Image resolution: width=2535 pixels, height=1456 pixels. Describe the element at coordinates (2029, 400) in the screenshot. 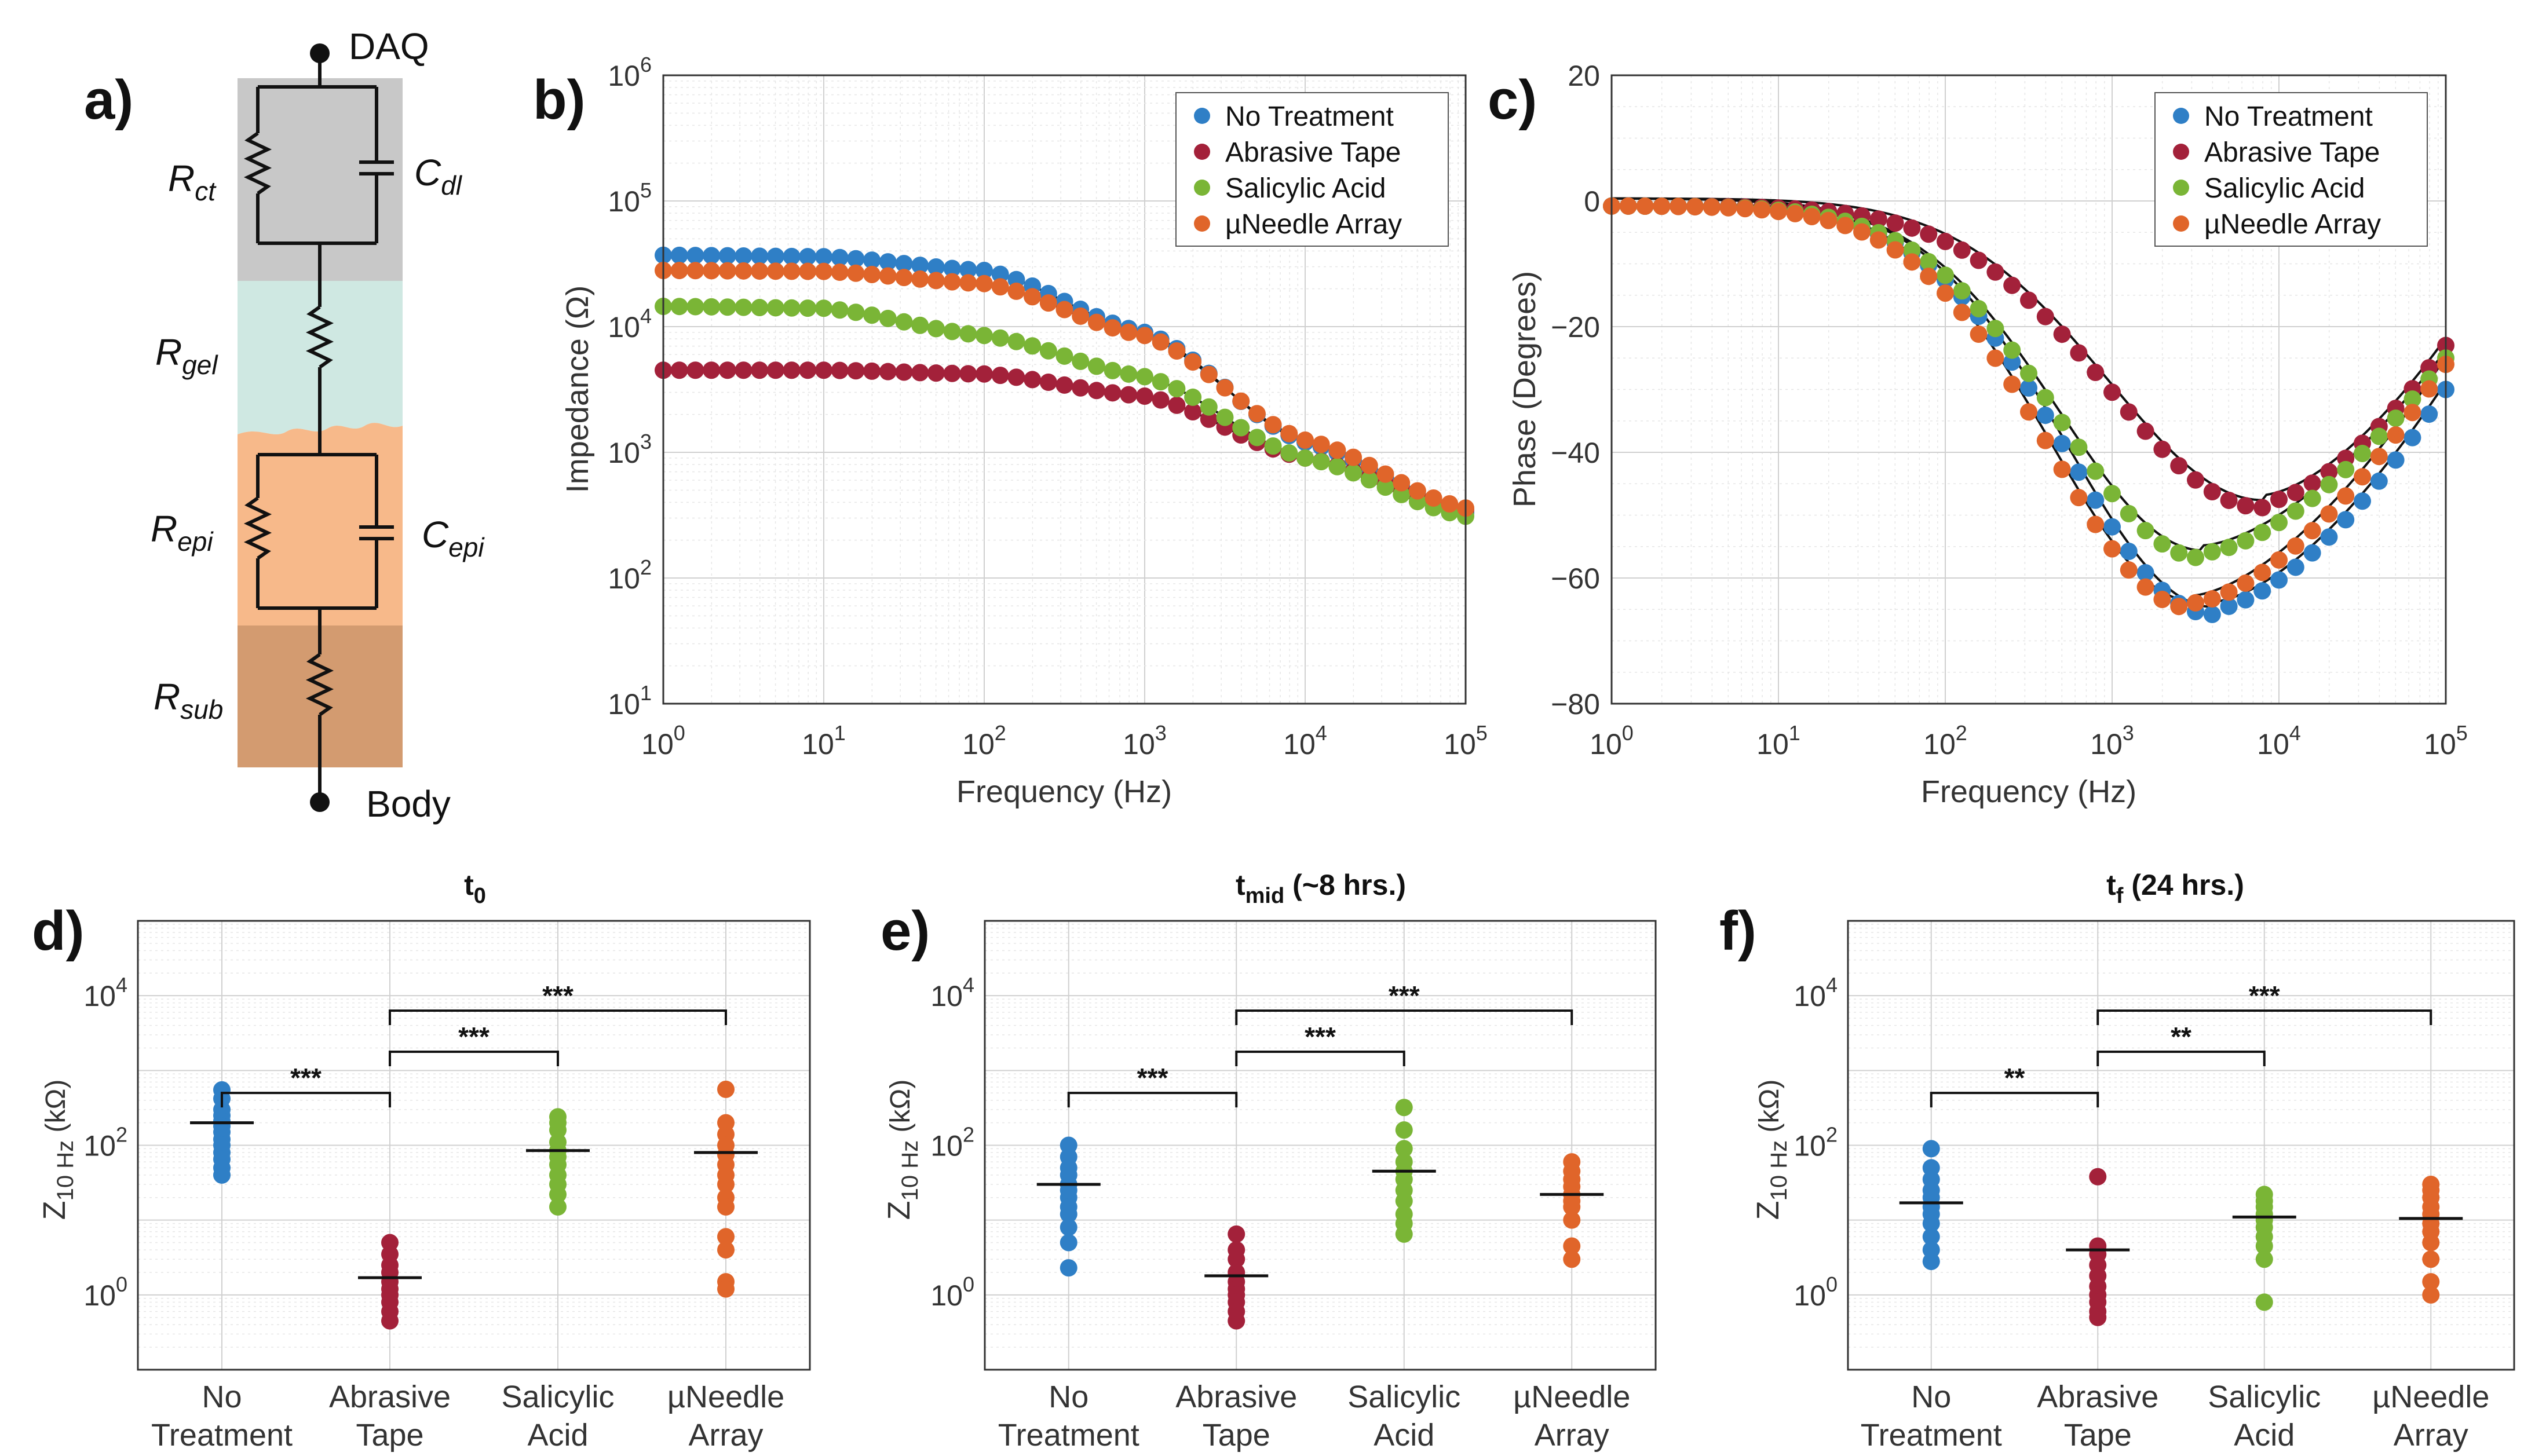

I see `c-fit-line` at that location.